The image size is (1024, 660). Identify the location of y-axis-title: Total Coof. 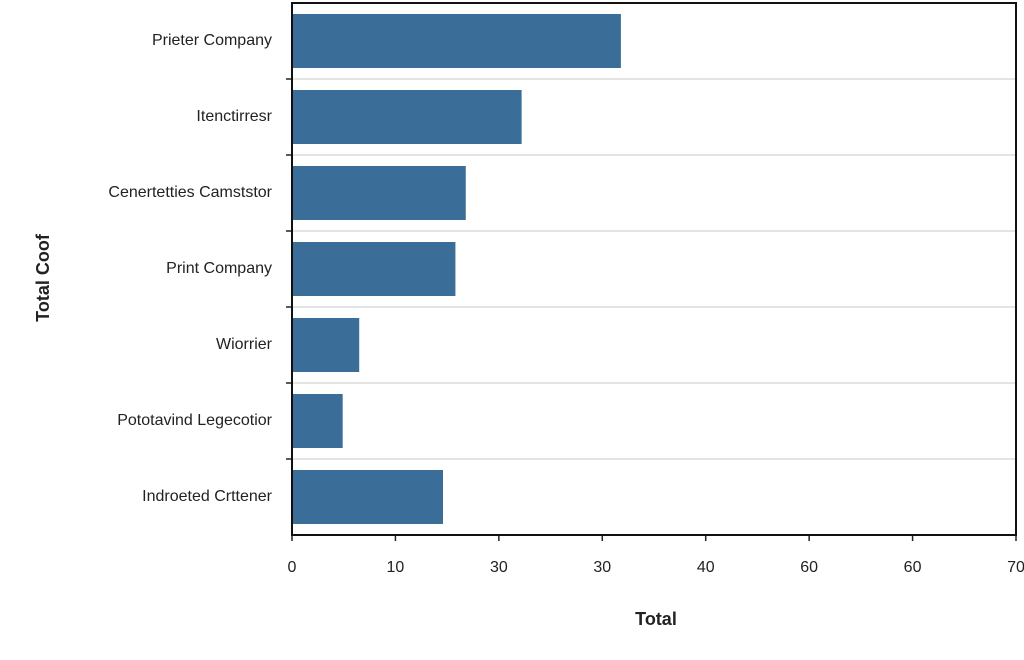
(43, 277).